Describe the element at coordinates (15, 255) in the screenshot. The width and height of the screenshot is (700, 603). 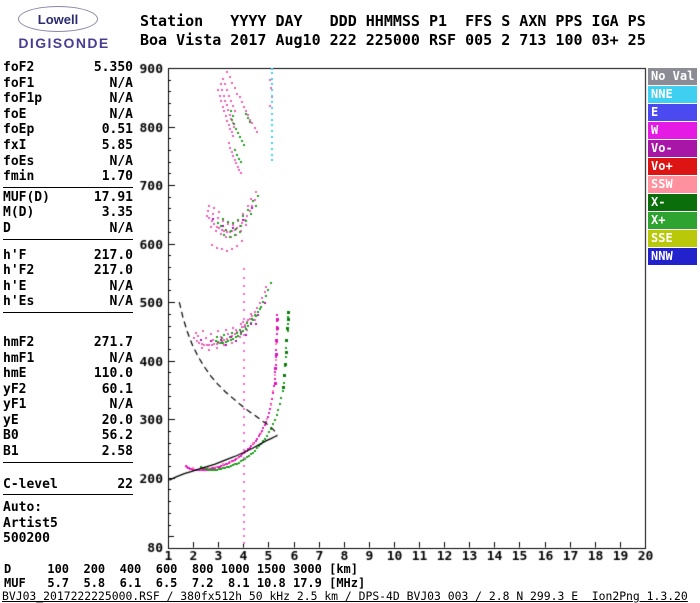
I see `param-label: h'F` at that location.